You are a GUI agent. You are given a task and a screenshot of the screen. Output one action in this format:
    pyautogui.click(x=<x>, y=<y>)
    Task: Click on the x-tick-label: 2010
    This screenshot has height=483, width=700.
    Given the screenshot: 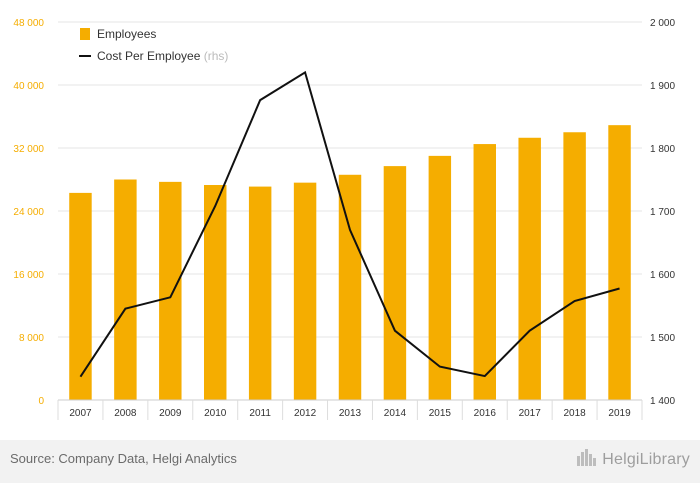 What is the action you would take?
    pyautogui.click(x=215, y=413)
    